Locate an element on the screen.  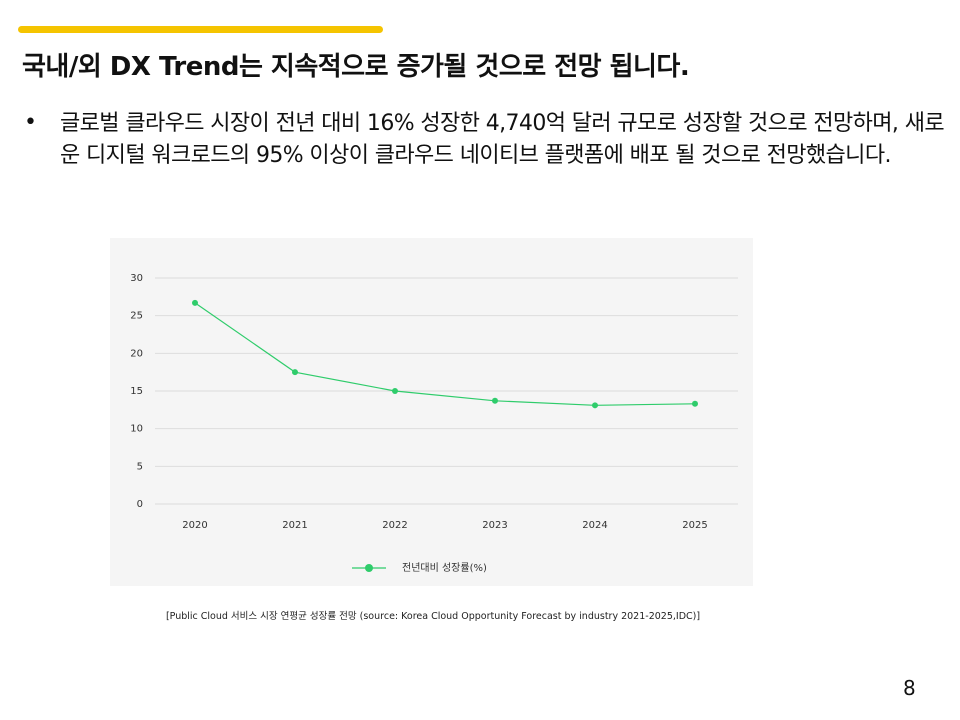
y-tick-label: 0 is located at coordinates (140, 504).